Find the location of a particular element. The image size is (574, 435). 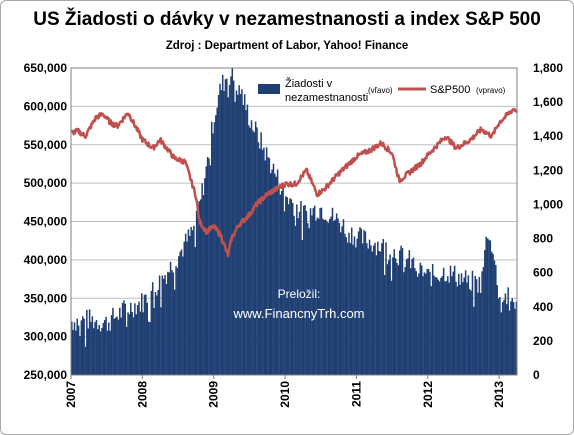

left-tick-label: 350,000 is located at coordinates (46, 298).